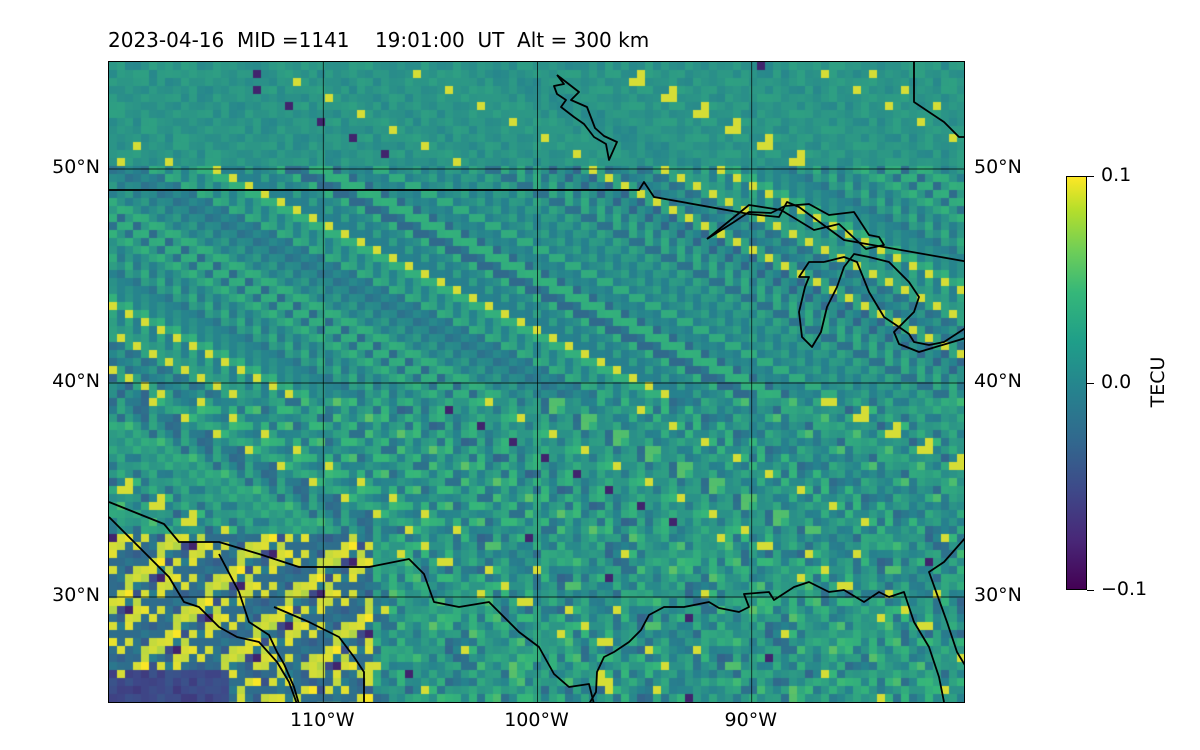 The height and width of the screenshot is (750, 1200). I want to click on lon-label-2: 90°W, so click(750, 720).